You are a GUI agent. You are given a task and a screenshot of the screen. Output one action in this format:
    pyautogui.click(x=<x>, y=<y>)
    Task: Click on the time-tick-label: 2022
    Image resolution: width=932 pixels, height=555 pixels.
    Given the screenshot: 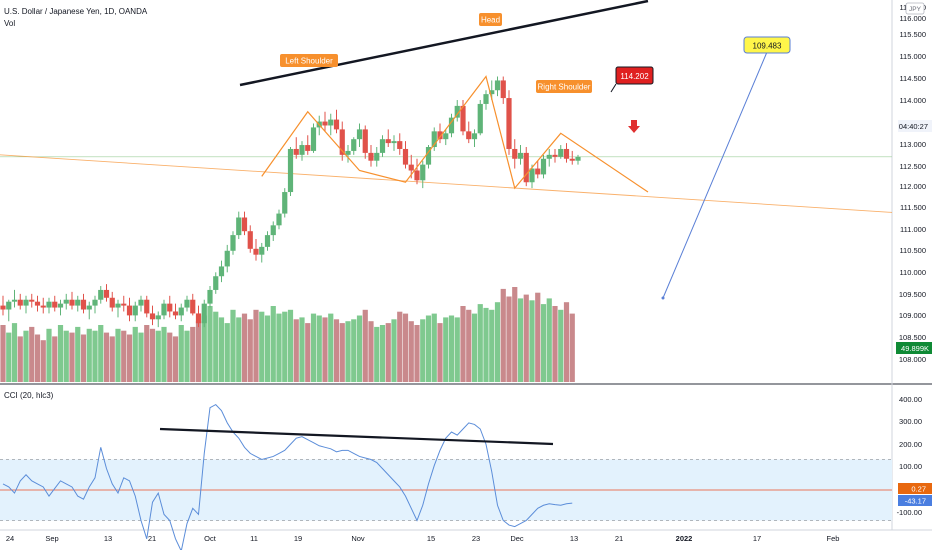 What is the action you would take?
    pyautogui.click(x=684, y=538)
    